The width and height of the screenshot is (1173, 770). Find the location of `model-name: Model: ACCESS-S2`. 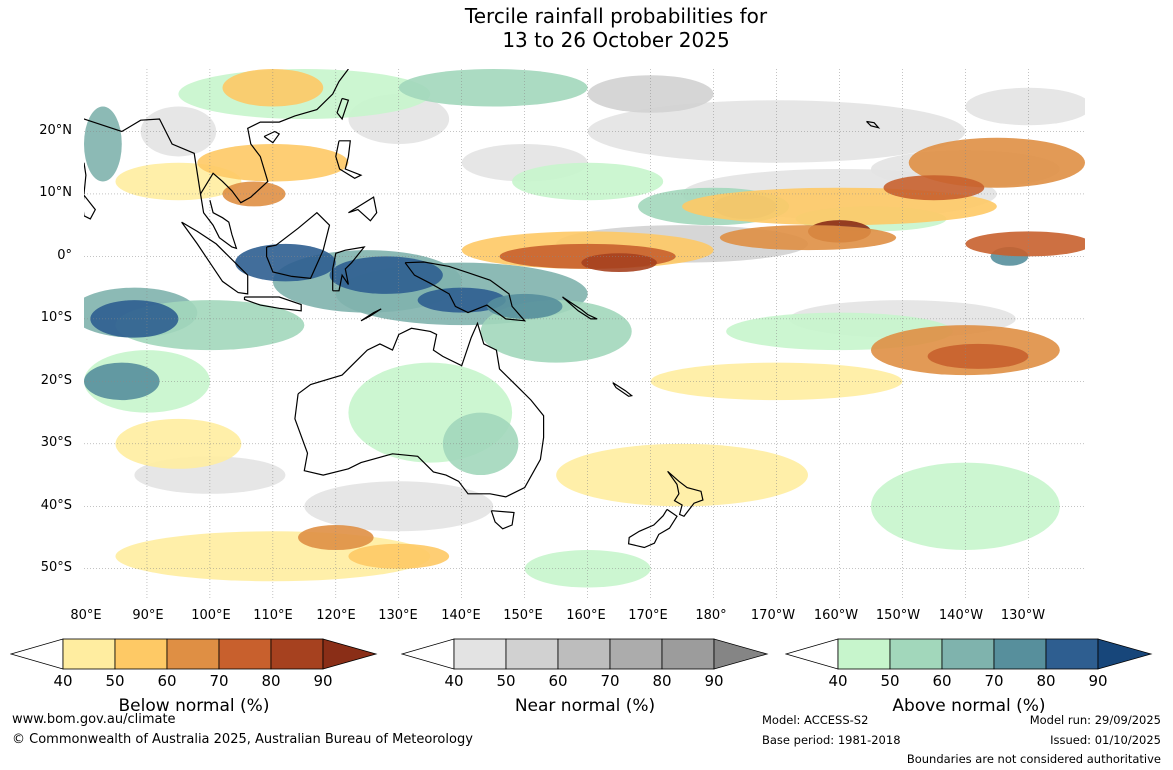

model-name: Model: ACCESS-S2 is located at coordinates (815, 720).